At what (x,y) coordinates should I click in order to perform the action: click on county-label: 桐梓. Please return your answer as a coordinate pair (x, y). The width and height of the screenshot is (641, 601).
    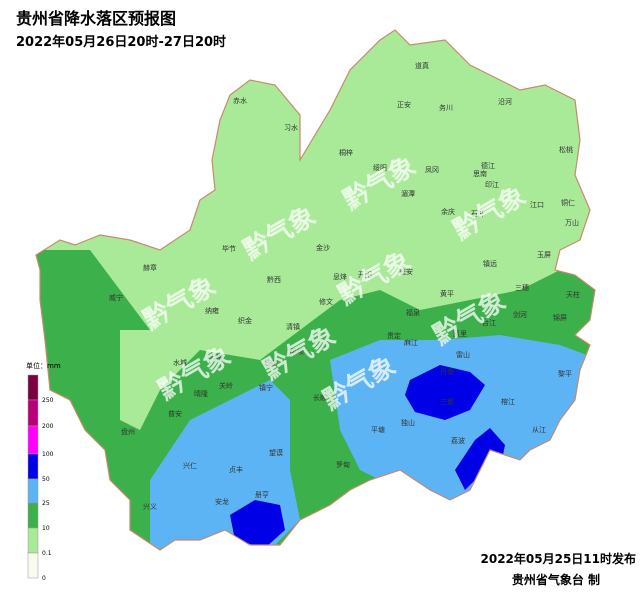
    Looking at the image, I should click on (346, 152).